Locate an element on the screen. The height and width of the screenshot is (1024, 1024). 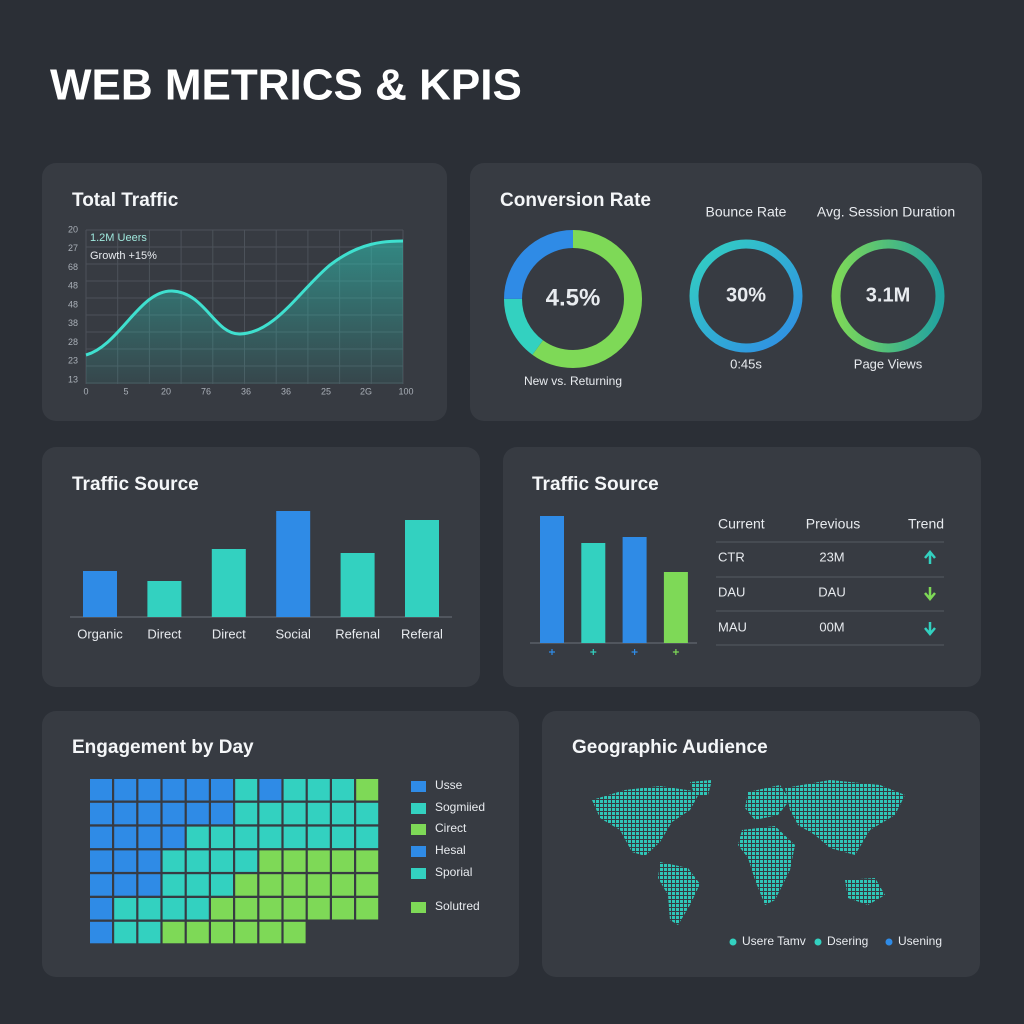
legend-text: Cirect is located at coordinates (451, 828).